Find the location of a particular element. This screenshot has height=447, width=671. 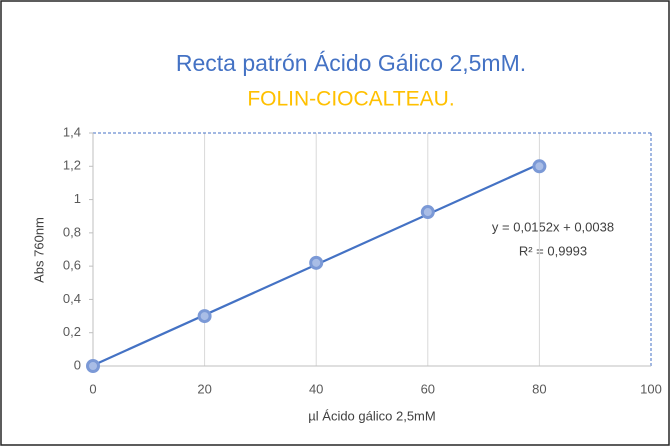

x-tick-label: 80 is located at coordinates (539, 388).